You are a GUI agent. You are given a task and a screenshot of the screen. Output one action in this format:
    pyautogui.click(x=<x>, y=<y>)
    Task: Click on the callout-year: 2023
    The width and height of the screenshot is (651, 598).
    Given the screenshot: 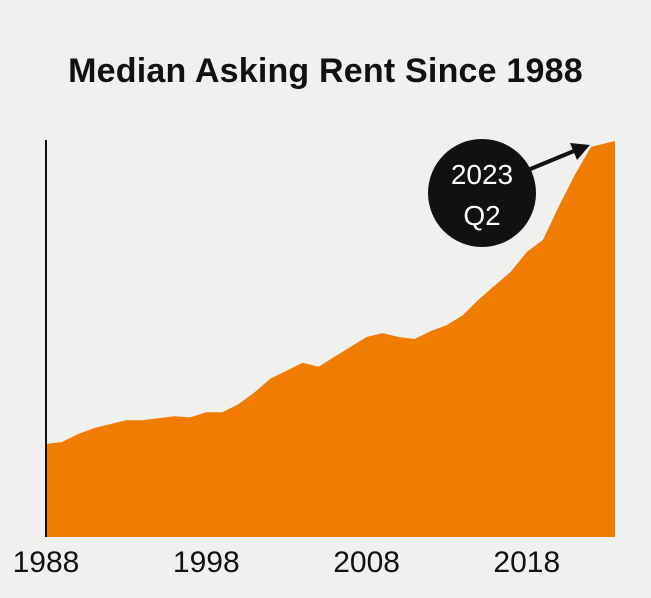 What is the action you would take?
    pyautogui.click(x=482, y=174)
    